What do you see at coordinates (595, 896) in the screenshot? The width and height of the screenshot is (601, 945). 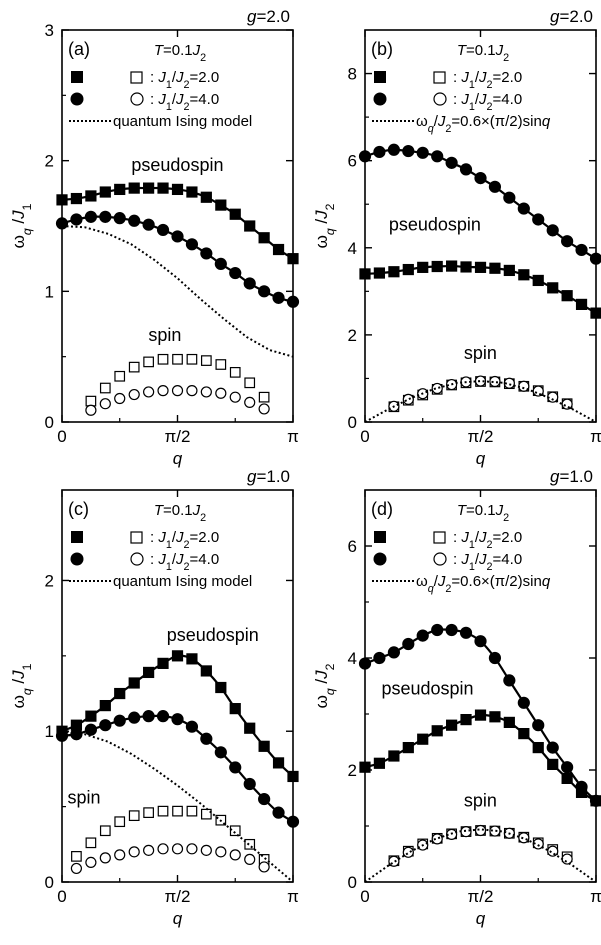 I see `x-tick-label: π` at bounding box center [595, 896].